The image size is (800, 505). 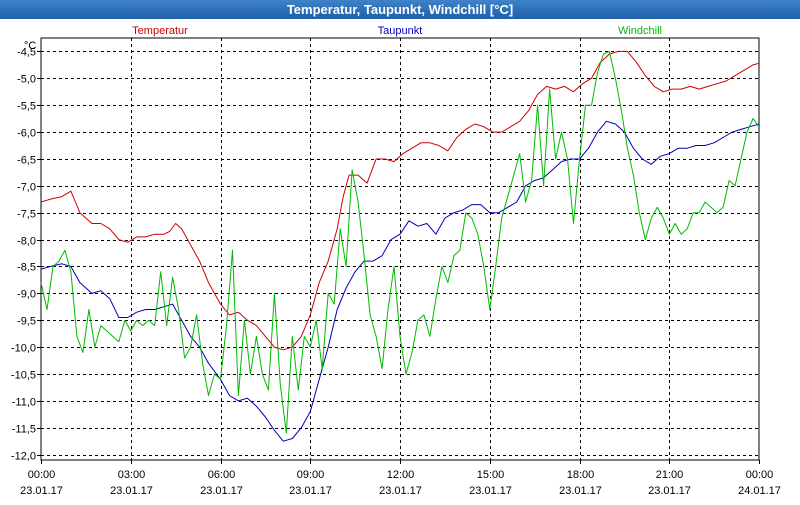 What do you see at coordinates (26, 53) in the screenshot?
I see `y-tick-label: -4,5` at bounding box center [26, 53].